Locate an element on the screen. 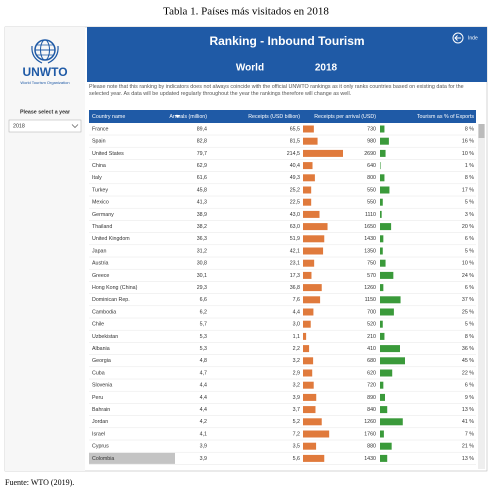 The width and height of the screenshot is (492, 491). table-cell: United Kingdom is located at coordinates (111, 239).